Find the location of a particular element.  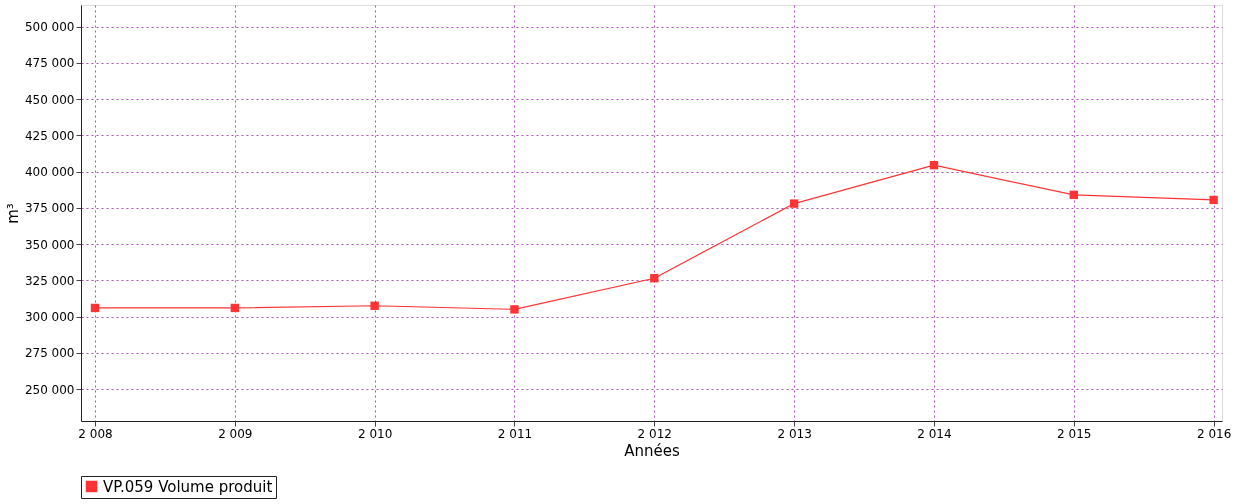

y-tick-label: 250 000 is located at coordinates (49, 389).